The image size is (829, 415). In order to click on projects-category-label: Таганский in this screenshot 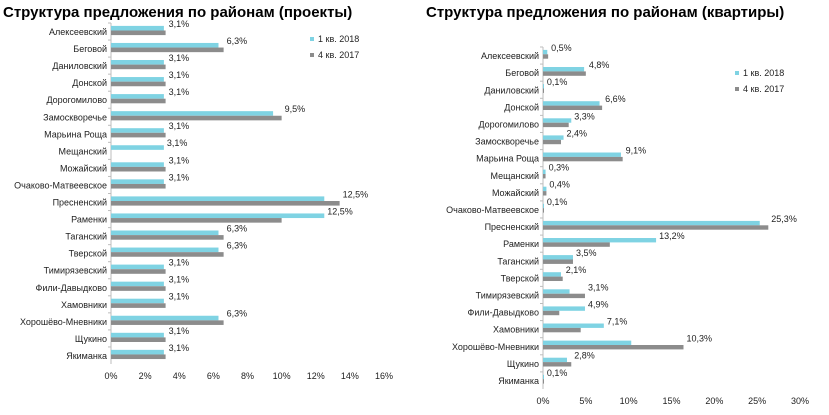, I will do `click(86, 237)`.